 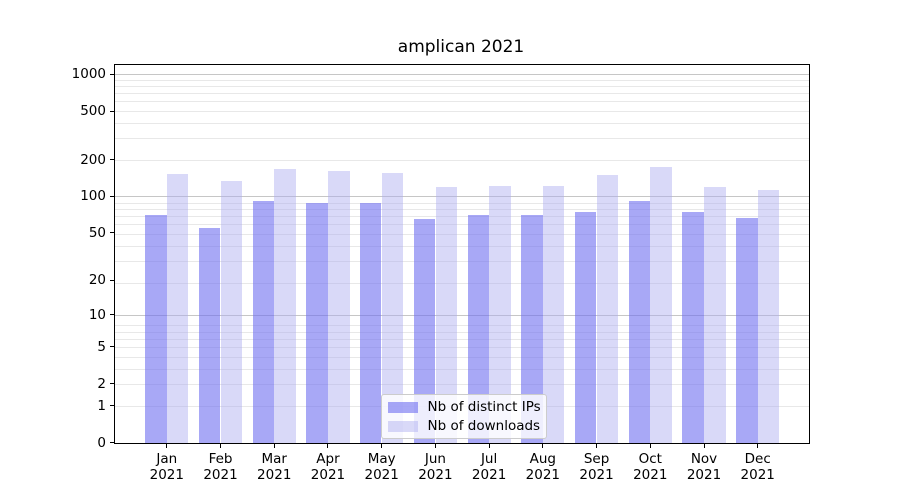 What do you see at coordinates (402, 426) in the screenshot?
I see `legend-swatch-downloads` at bounding box center [402, 426].